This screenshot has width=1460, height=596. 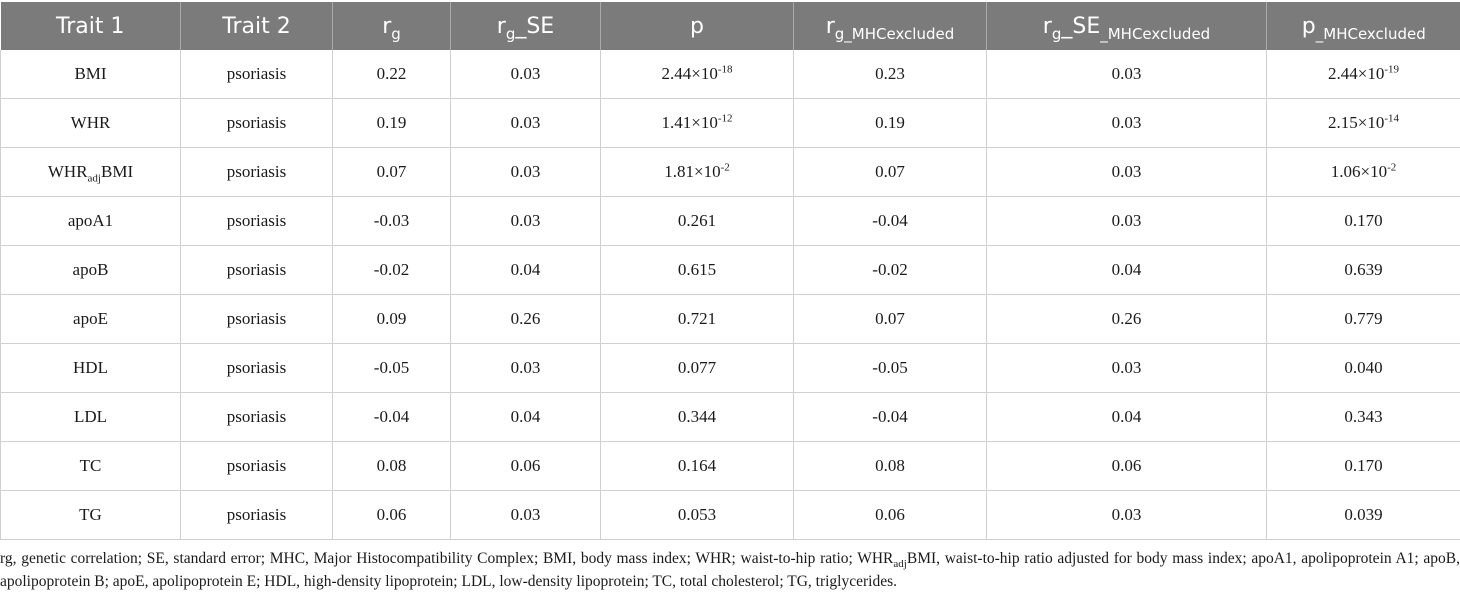 What do you see at coordinates (890, 74) in the screenshot?
I see `cell-rg-mhc-excluded: 0.23` at bounding box center [890, 74].